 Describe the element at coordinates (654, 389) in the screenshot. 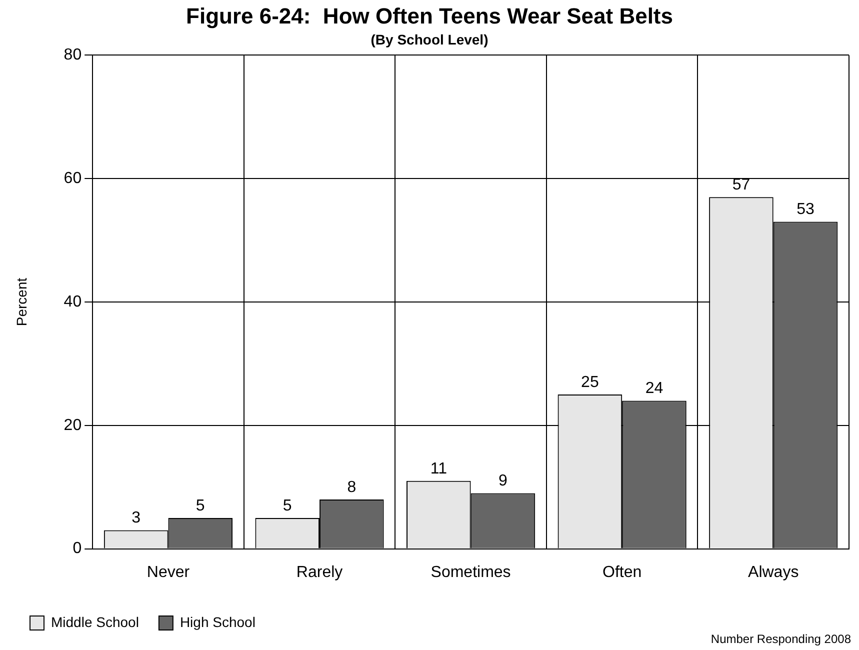

I see `data-label: 24` at that location.